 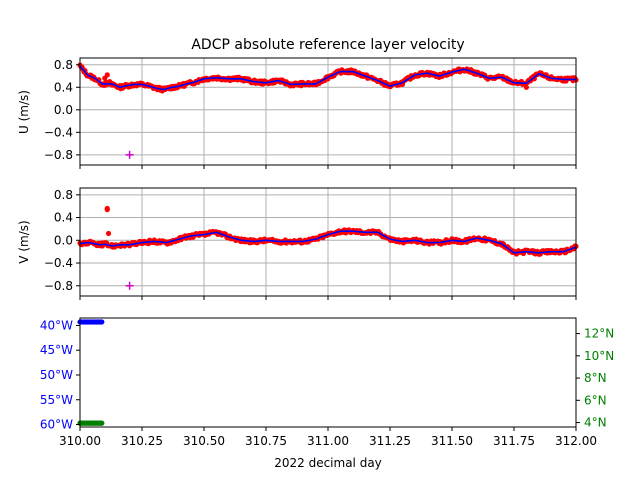 What do you see at coordinates (327, 45) in the screenshot?
I see `chart-title: ADCP absolute reference layer velocity` at bounding box center [327, 45].